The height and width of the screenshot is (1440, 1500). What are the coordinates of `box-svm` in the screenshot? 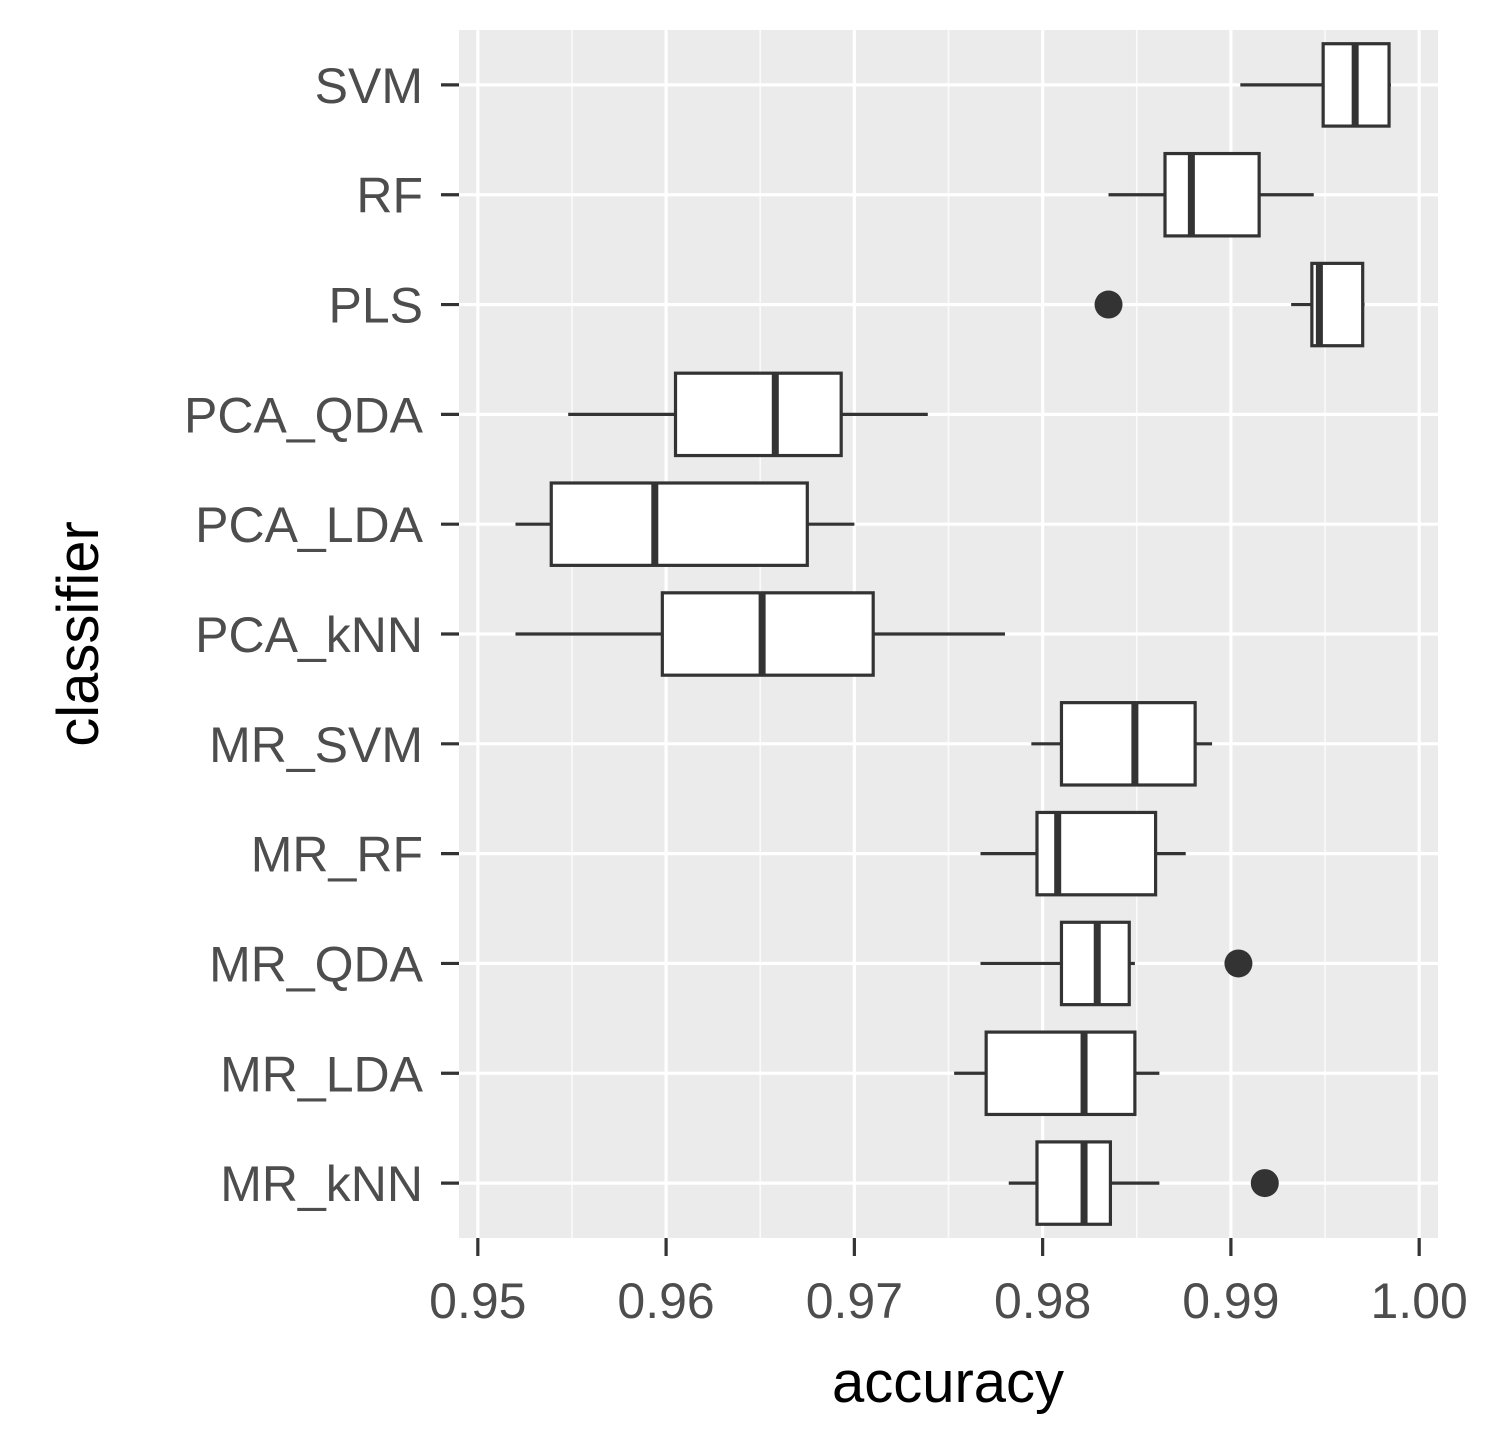 It's located at (1315, 85).